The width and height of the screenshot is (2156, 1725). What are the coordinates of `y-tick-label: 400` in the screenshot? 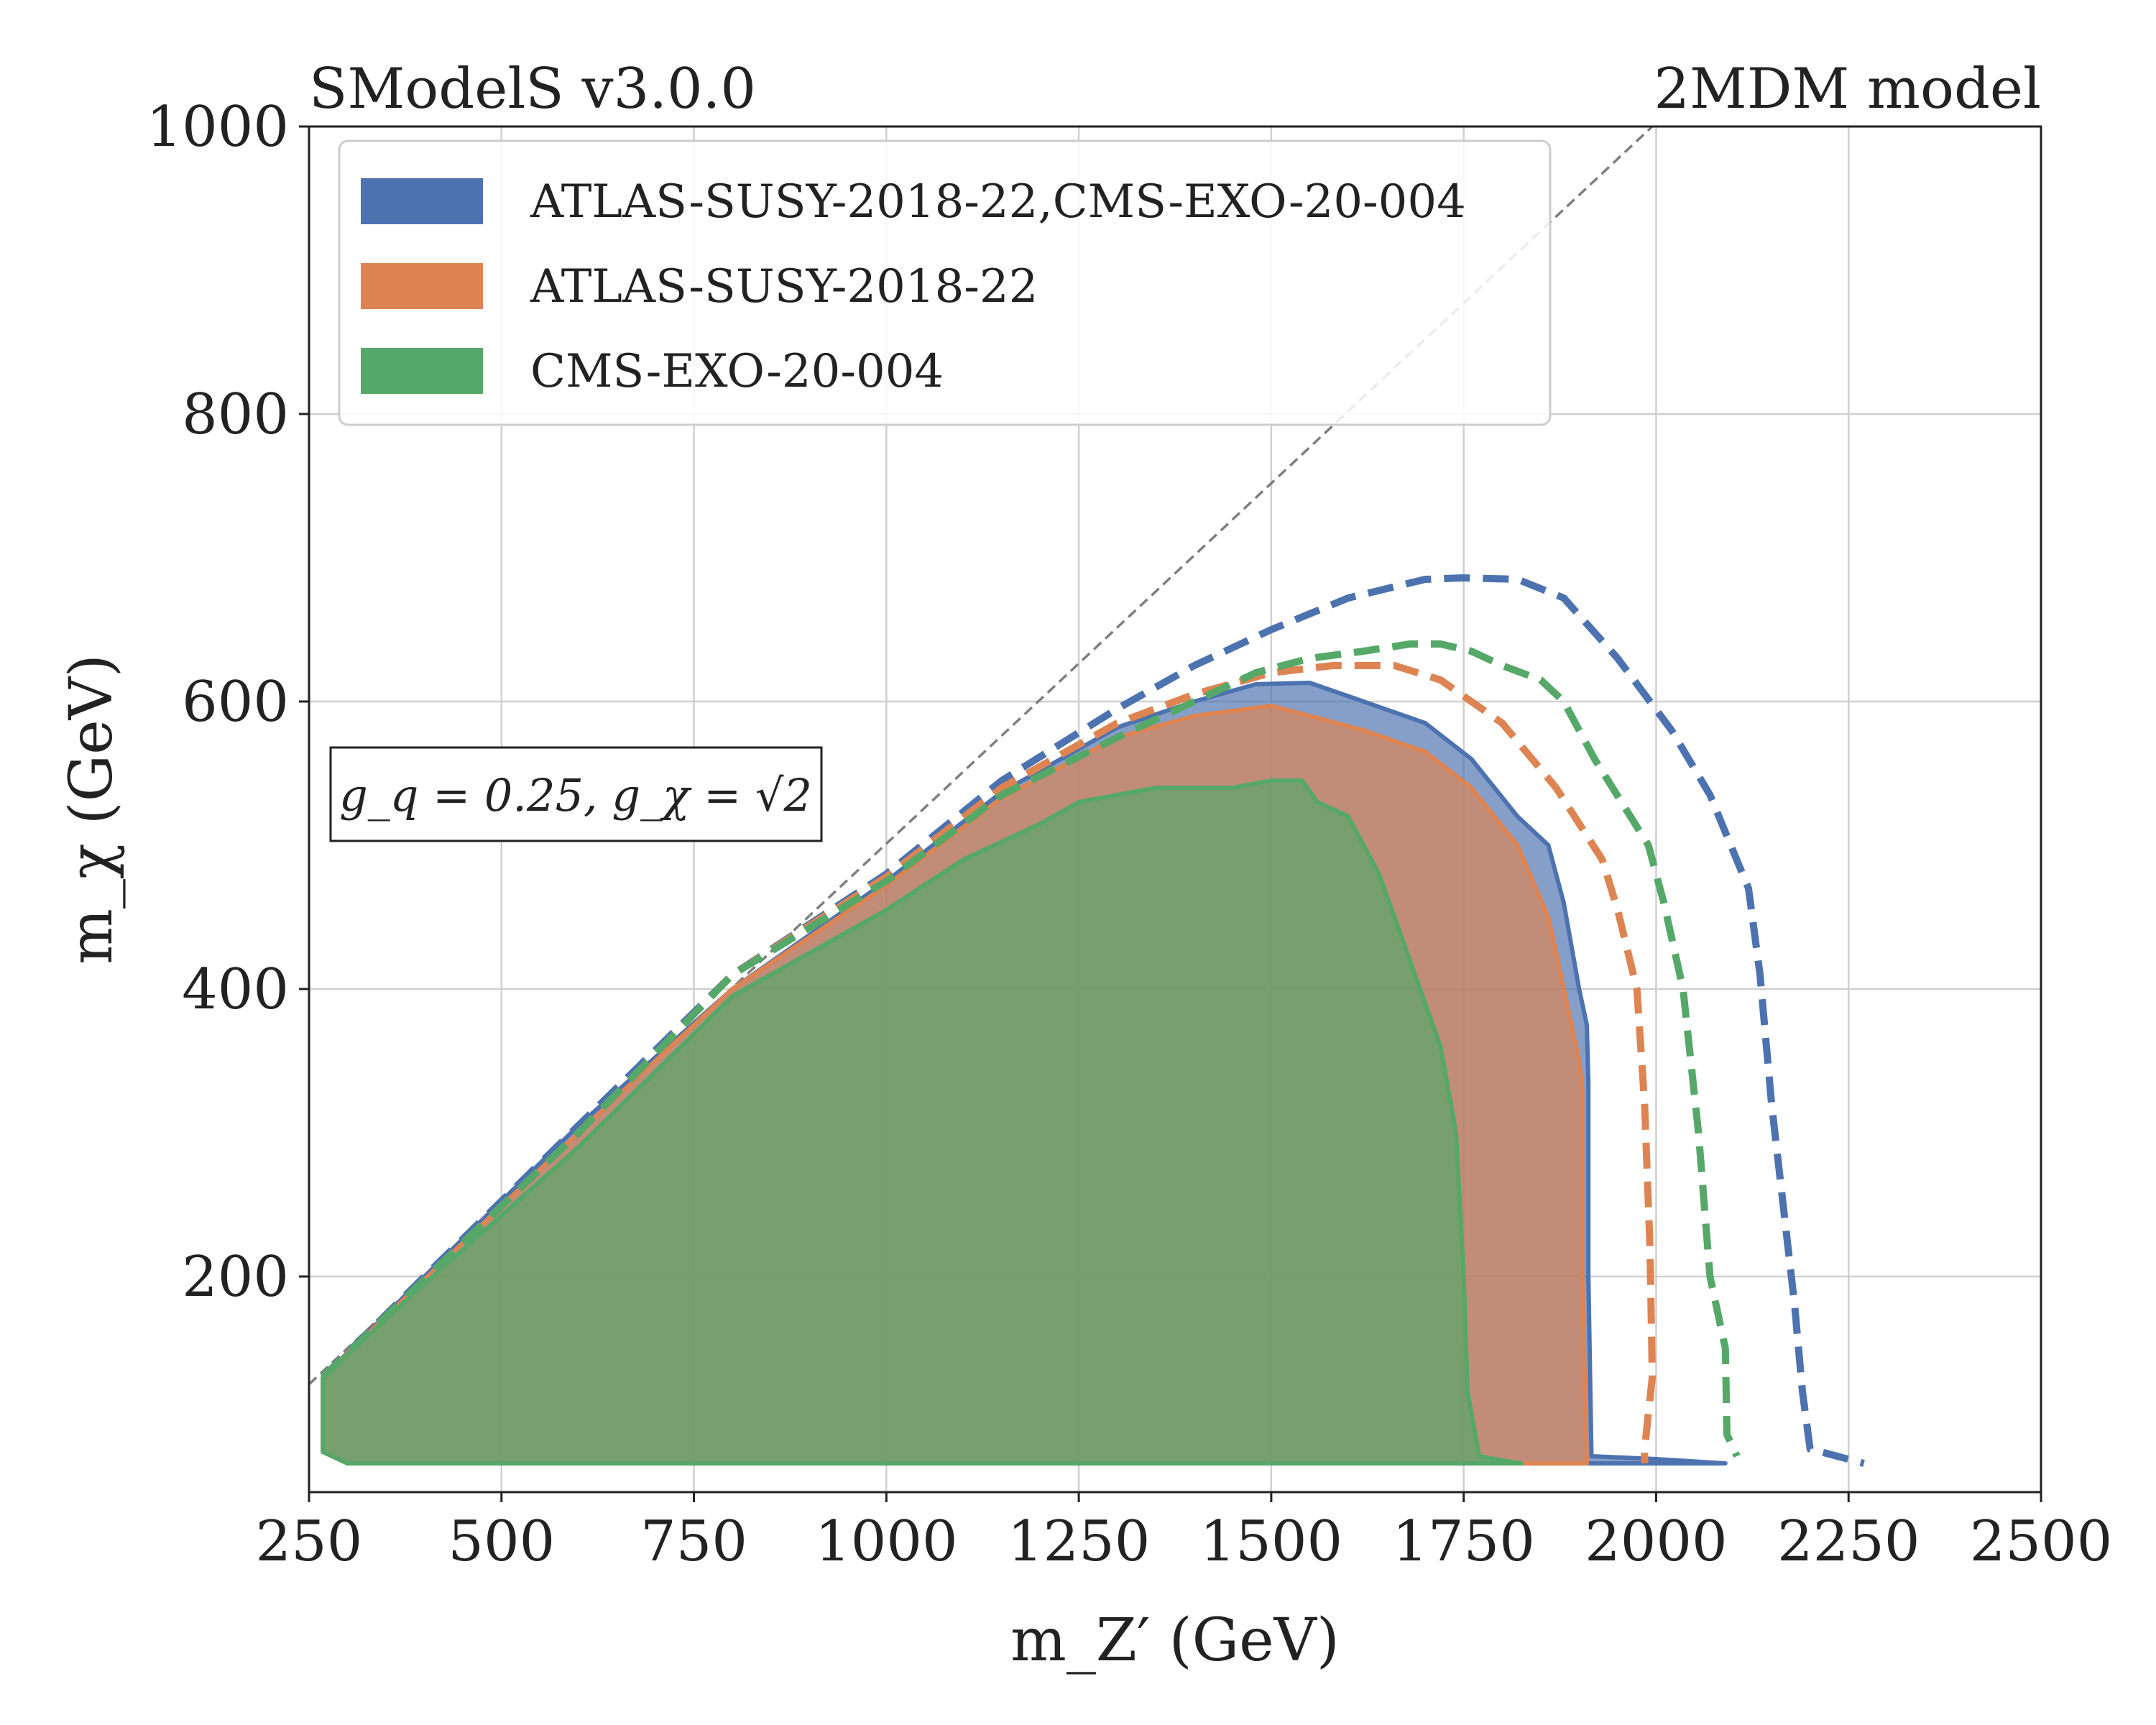 It's located at (235, 989).